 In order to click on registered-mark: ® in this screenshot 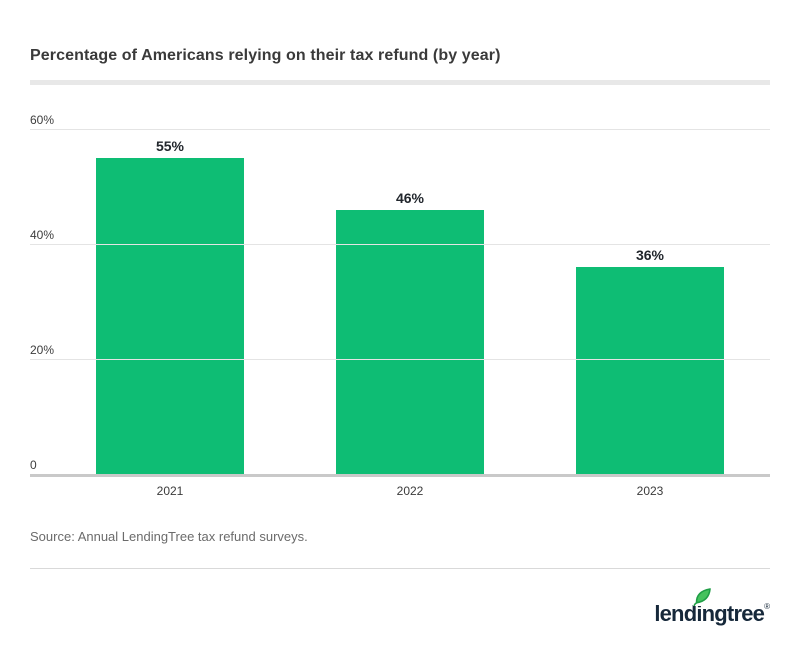, I will do `click(767, 606)`.